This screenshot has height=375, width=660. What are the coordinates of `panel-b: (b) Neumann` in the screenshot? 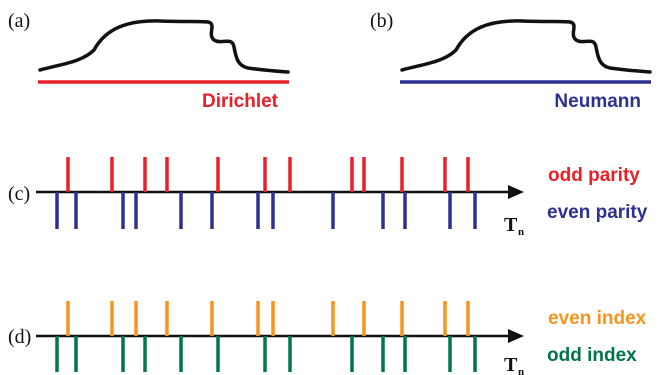 It's located at (511, 61).